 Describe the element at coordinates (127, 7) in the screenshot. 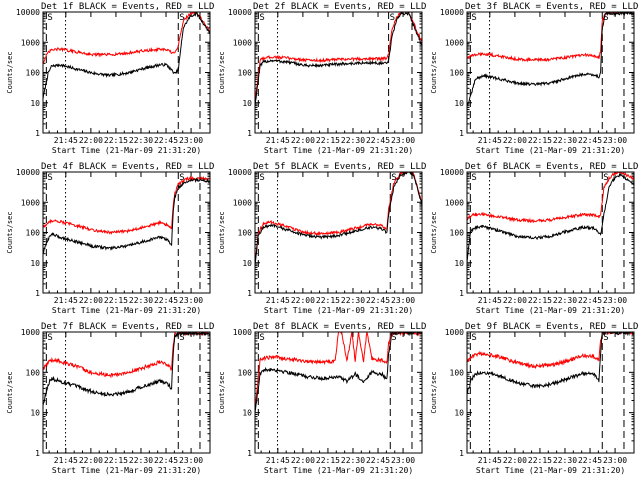

I see `panel-title: Det 1f BLACK = Events, RED = LLD` at that location.